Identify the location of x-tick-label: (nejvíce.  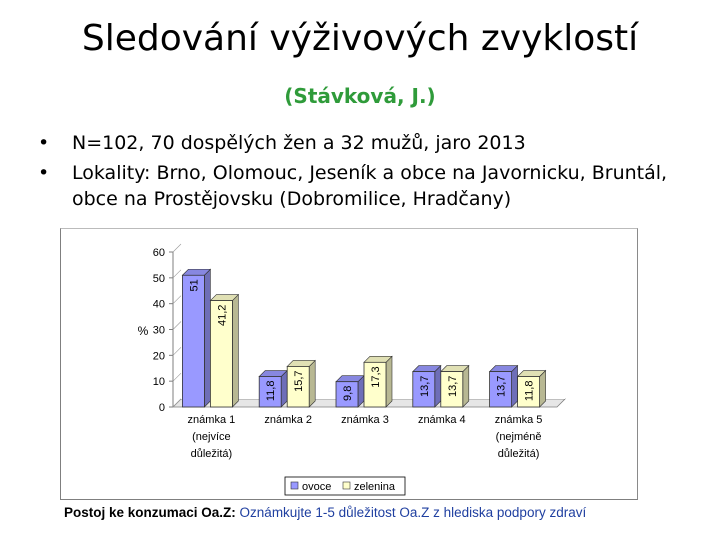
(211, 437).